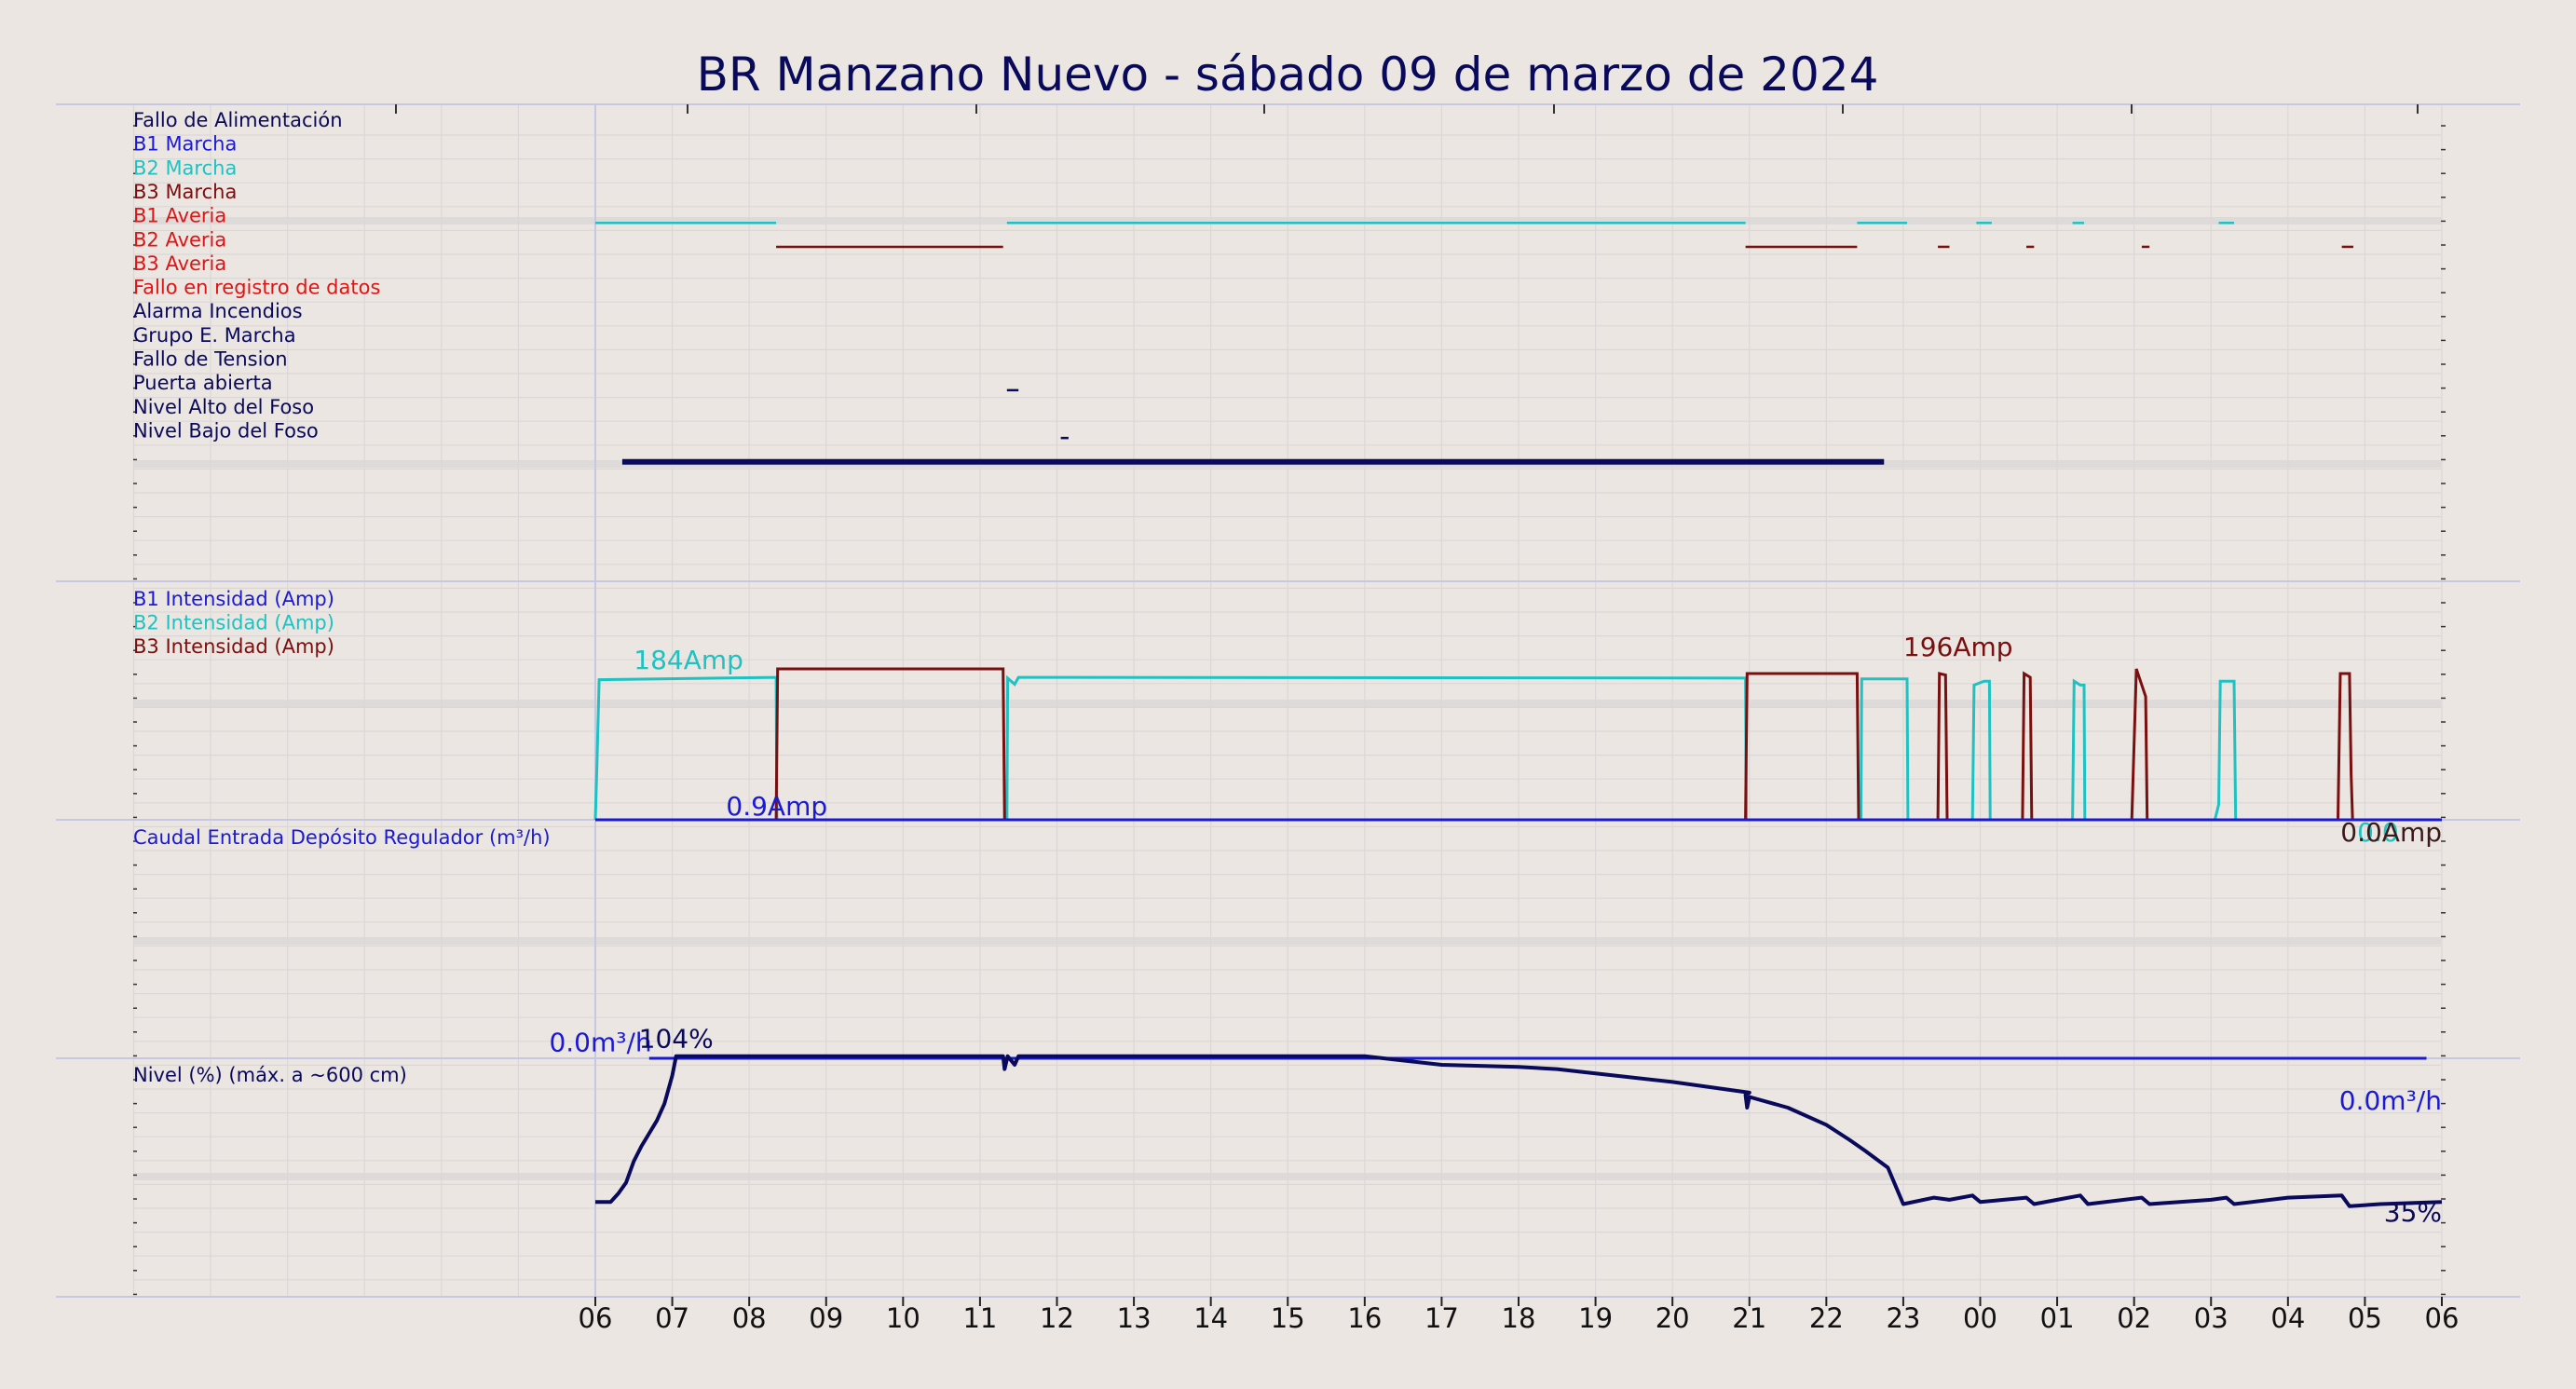 The image size is (2576, 1389). What do you see at coordinates (1210, 1318) in the screenshot?
I see `x-tick-label: 14` at bounding box center [1210, 1318].